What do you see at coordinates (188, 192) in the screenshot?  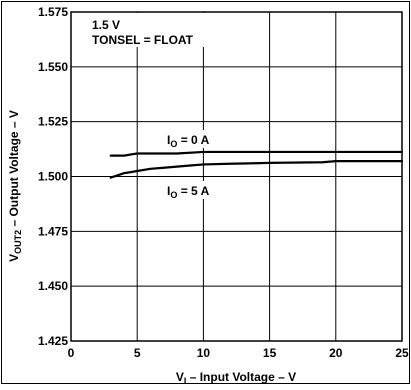 I see `series-label-io-5a: IO = 5 A` at bounding box center [188, 192].